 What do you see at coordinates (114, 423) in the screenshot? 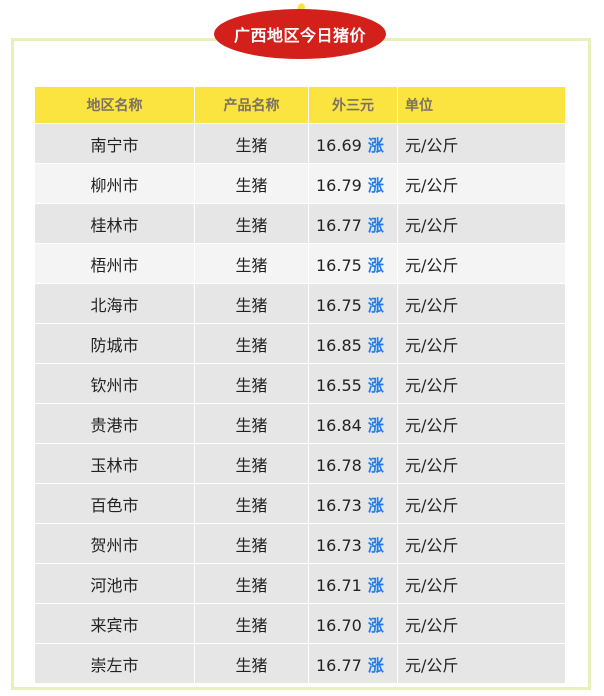
I see `cell-region: 贵港市` at bounding box center [114, 423].